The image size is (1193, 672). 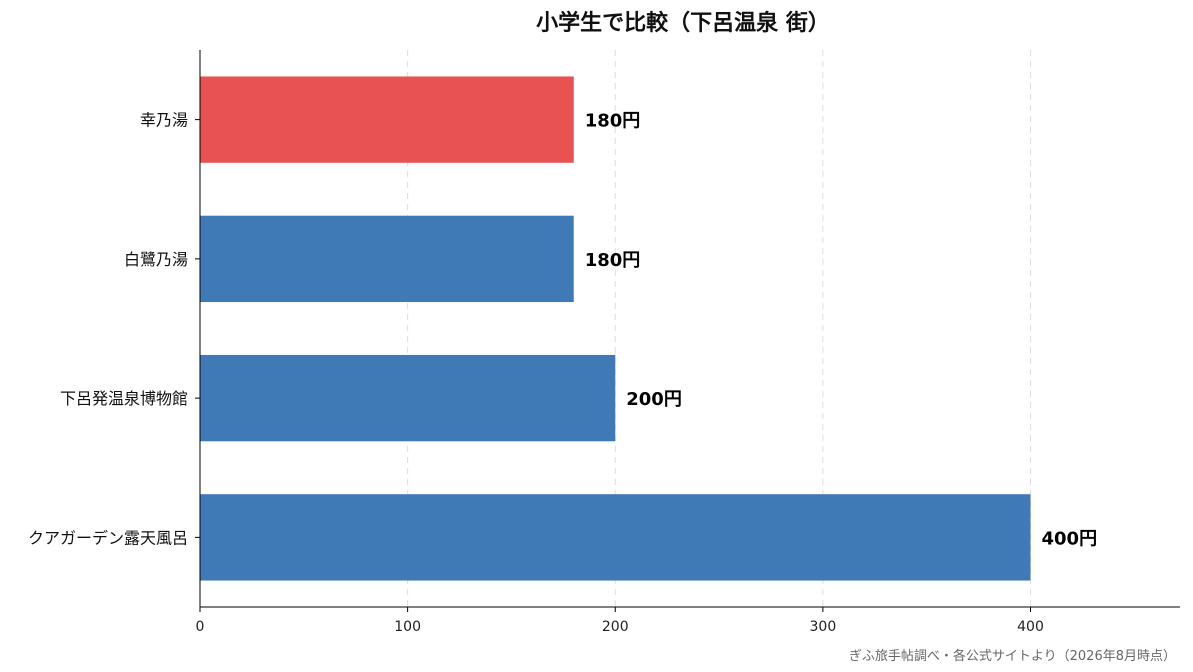 What do you see at coordinates (683, 23) in the screenshot?
I see `chart-title: 小学生で比較（下呂温泉 街）` at bounding box center [683, 23].